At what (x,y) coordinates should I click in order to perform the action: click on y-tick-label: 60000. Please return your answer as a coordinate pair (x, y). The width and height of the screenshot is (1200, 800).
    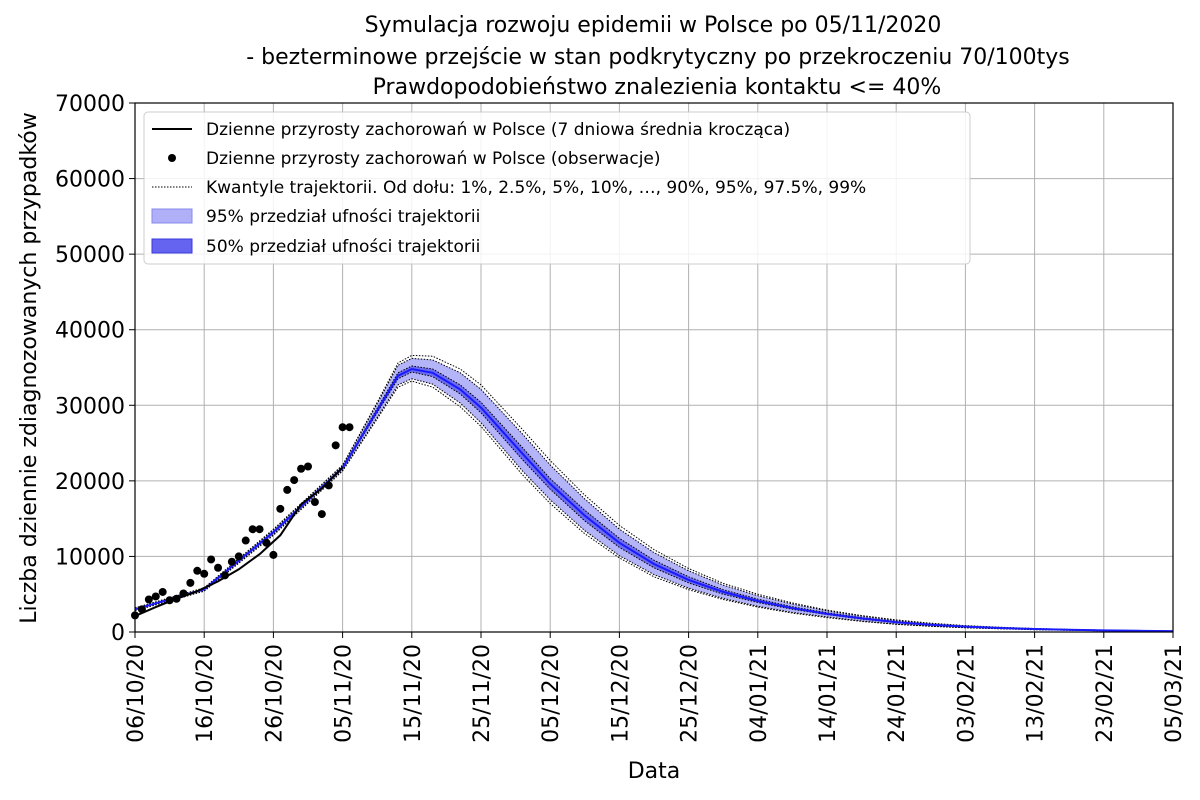
    Looking at the image, I should click on (90, 180).